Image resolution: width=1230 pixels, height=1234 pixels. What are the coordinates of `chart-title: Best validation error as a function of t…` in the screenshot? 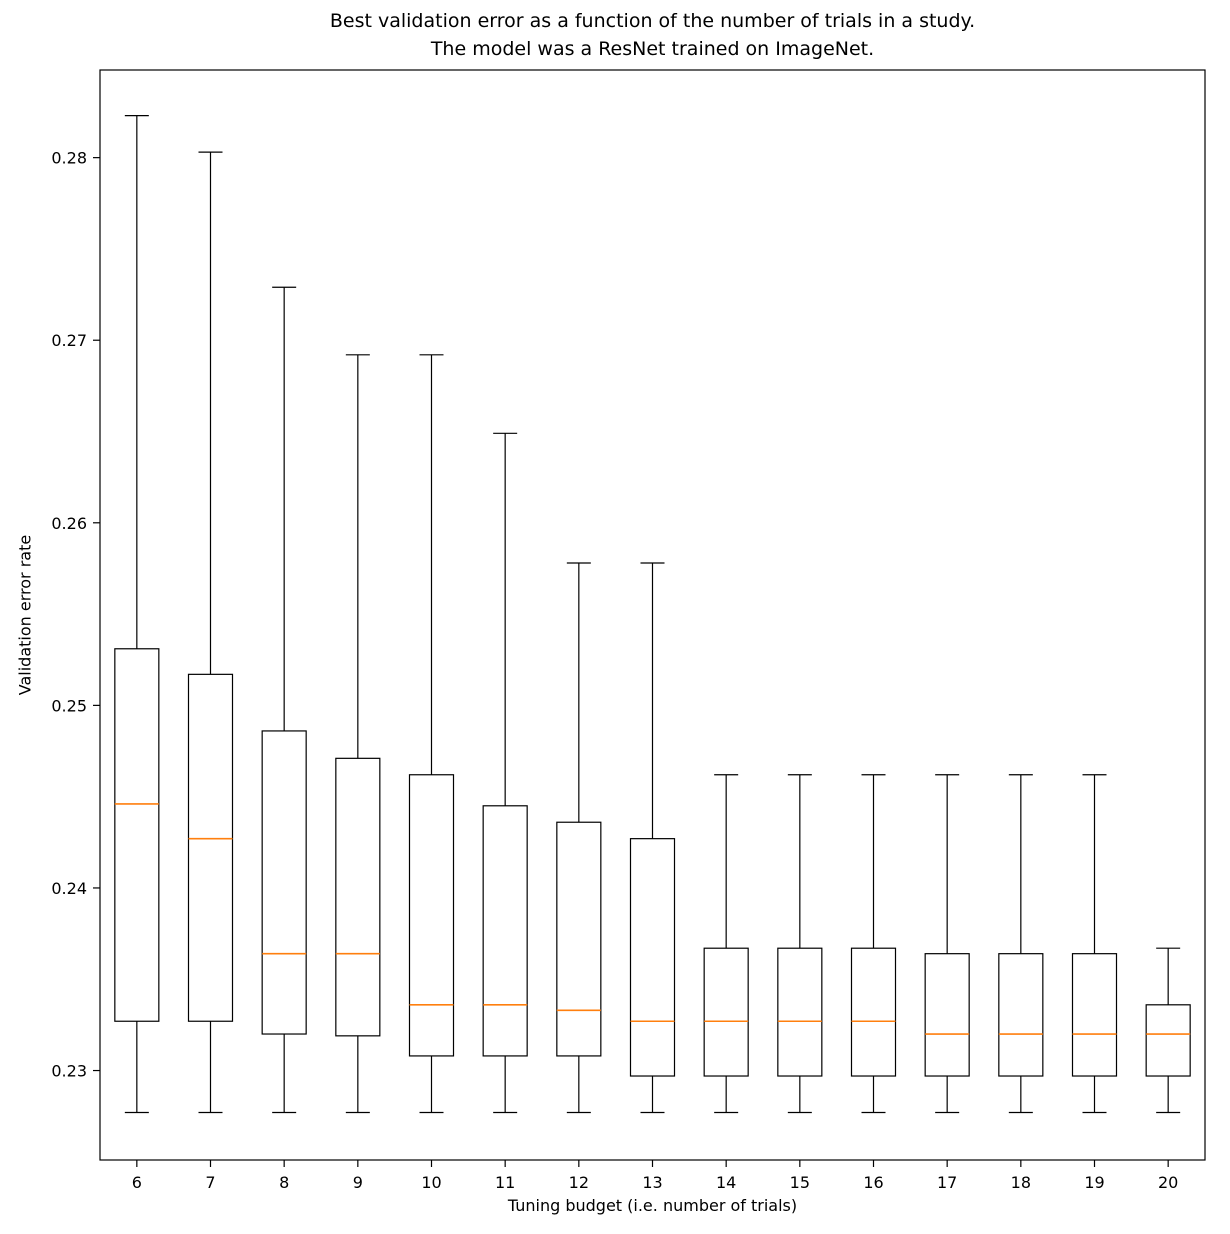 It's located at (652, 35).